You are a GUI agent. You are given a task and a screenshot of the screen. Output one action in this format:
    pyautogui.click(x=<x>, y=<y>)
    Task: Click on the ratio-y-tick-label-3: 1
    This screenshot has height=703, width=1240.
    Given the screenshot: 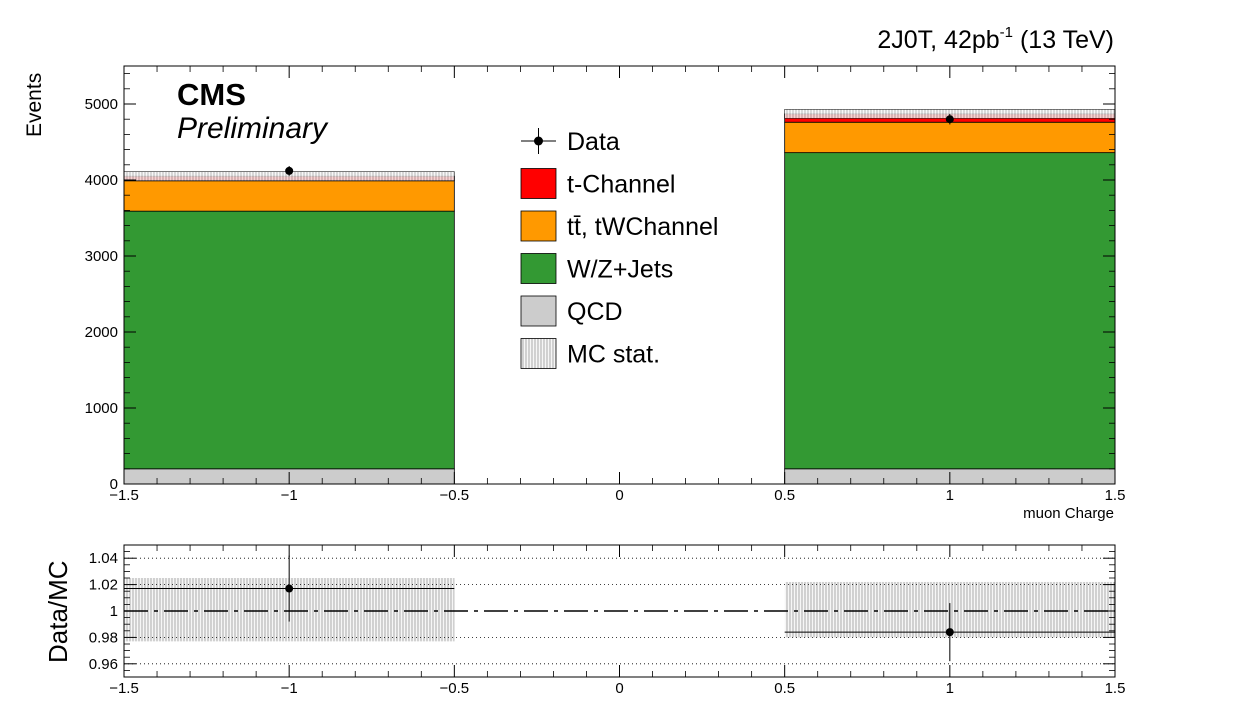 What is the action you would take?
    pyautogui.click(x=114, y=611)
    